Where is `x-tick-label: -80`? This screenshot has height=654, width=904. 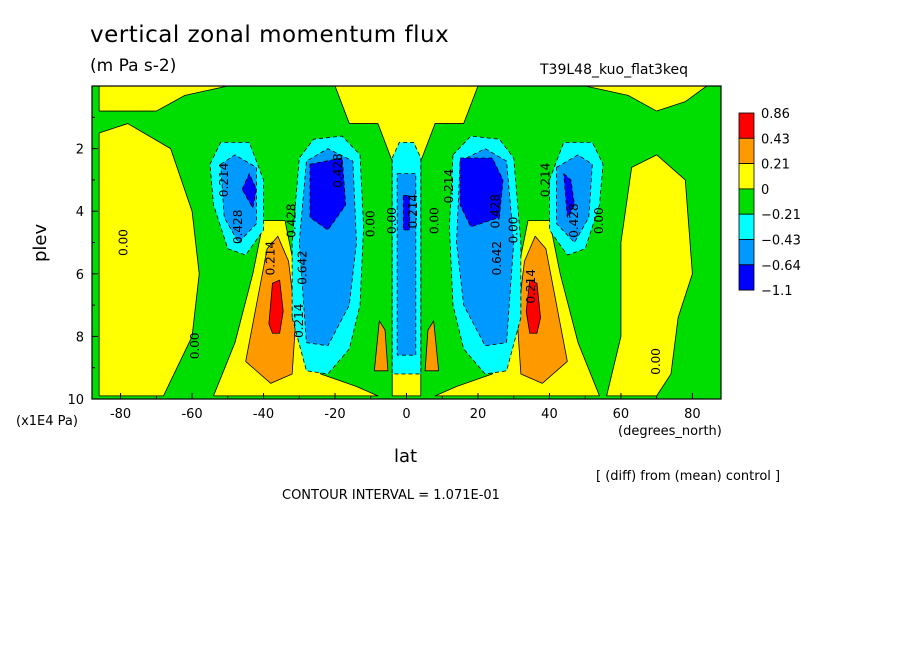 x-tick-label: -80 is located at coordinates (120, 414).